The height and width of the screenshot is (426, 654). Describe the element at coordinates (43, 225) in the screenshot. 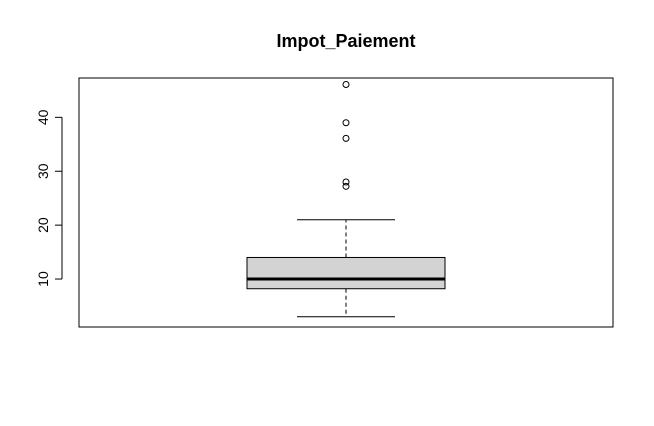

I see `y-tick-label: 20` at that location.